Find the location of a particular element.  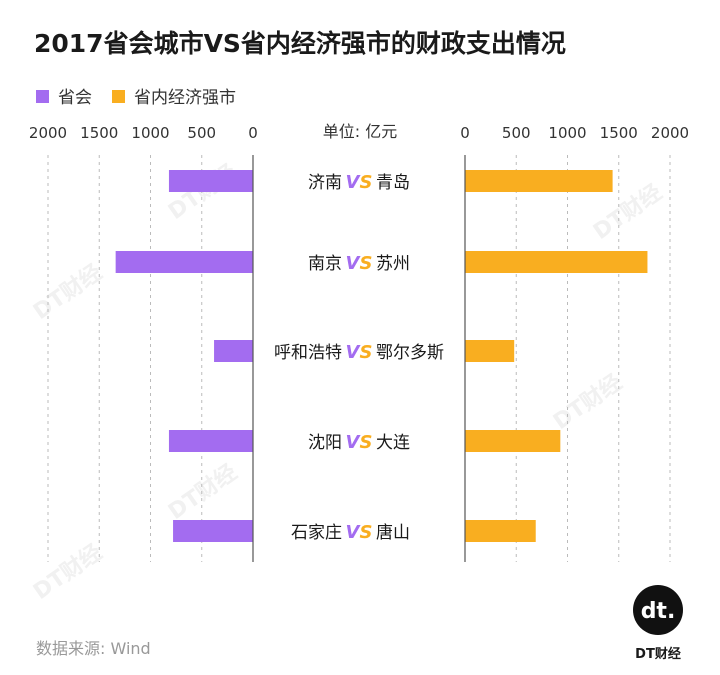

right-tick-label: 1500 is located at coordinates (619, 133).